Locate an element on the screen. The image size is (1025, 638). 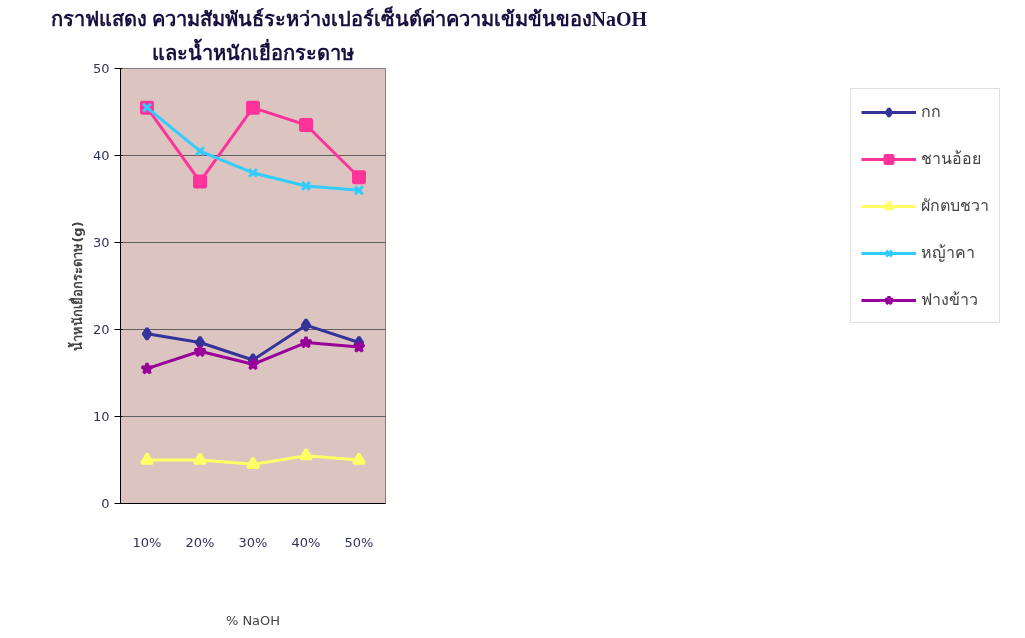
x-tick-label: 40% is located at coordinates (306, 542).